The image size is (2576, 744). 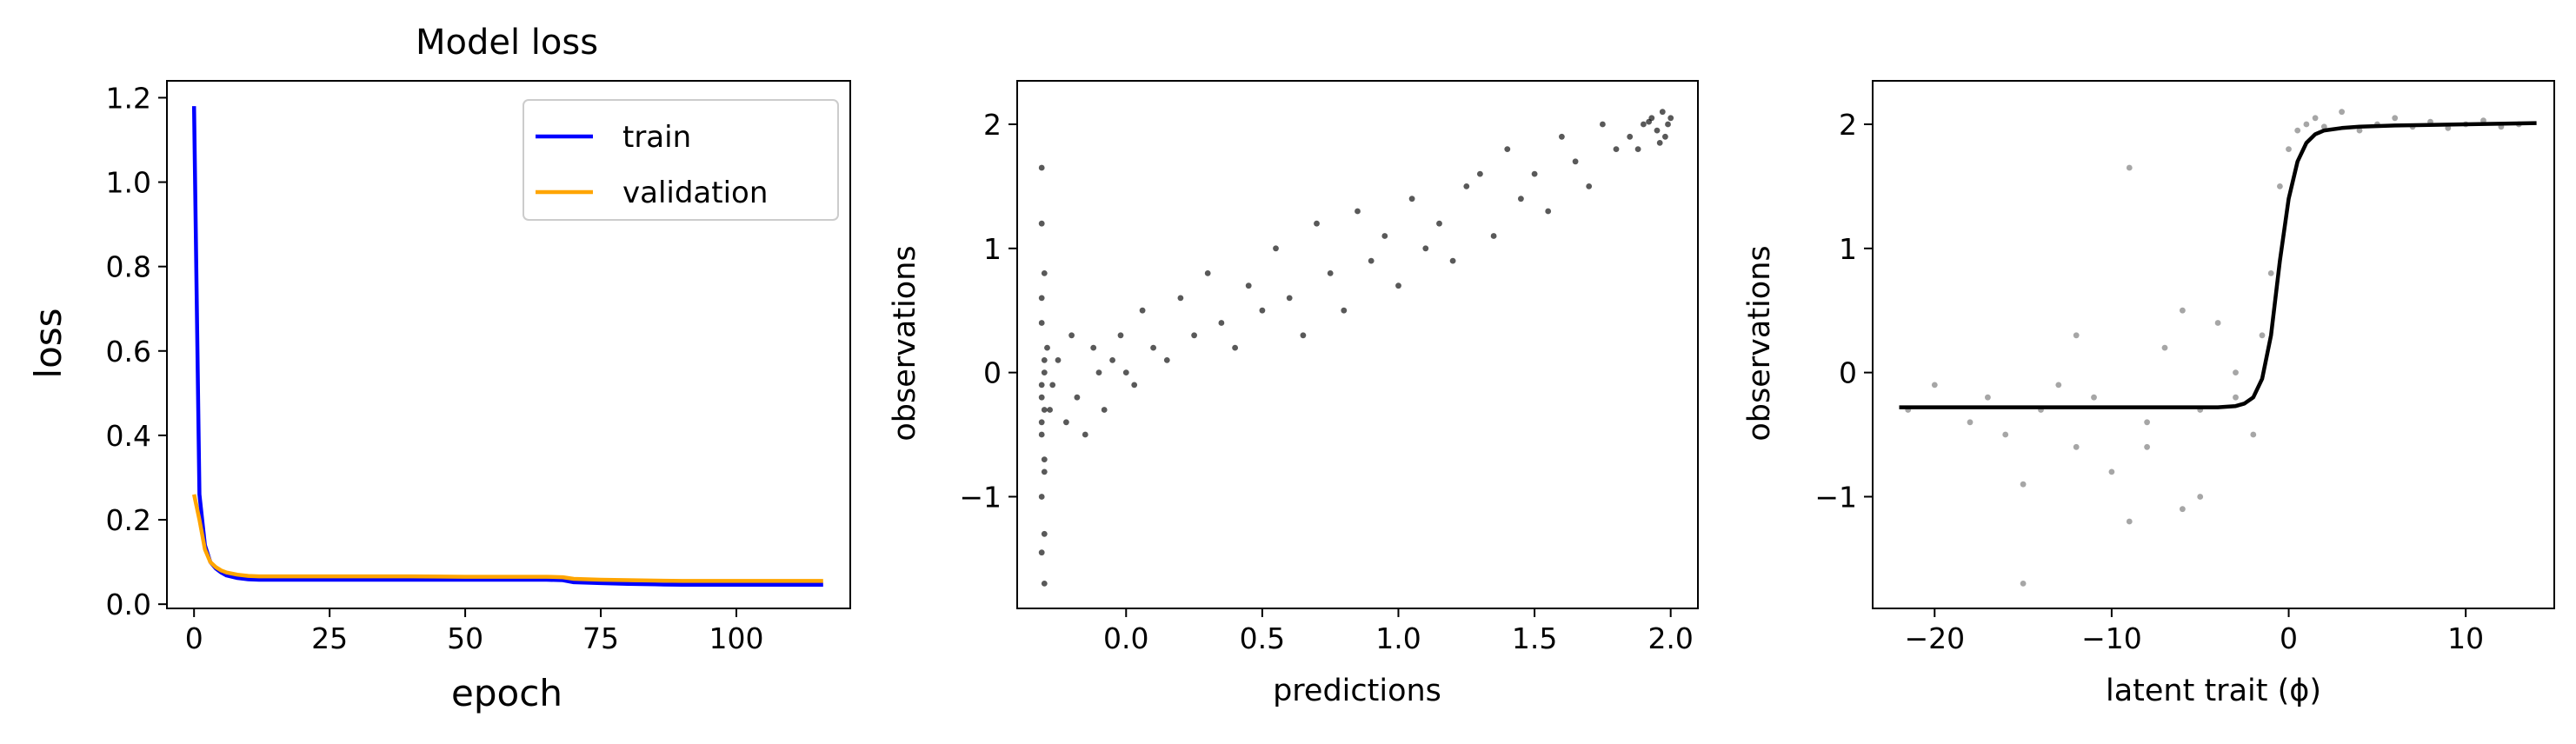 What do you see at coordinates (992, 125) in the screenshot?
I see `y-tick-label: 2` at bounding box center [992, 125].